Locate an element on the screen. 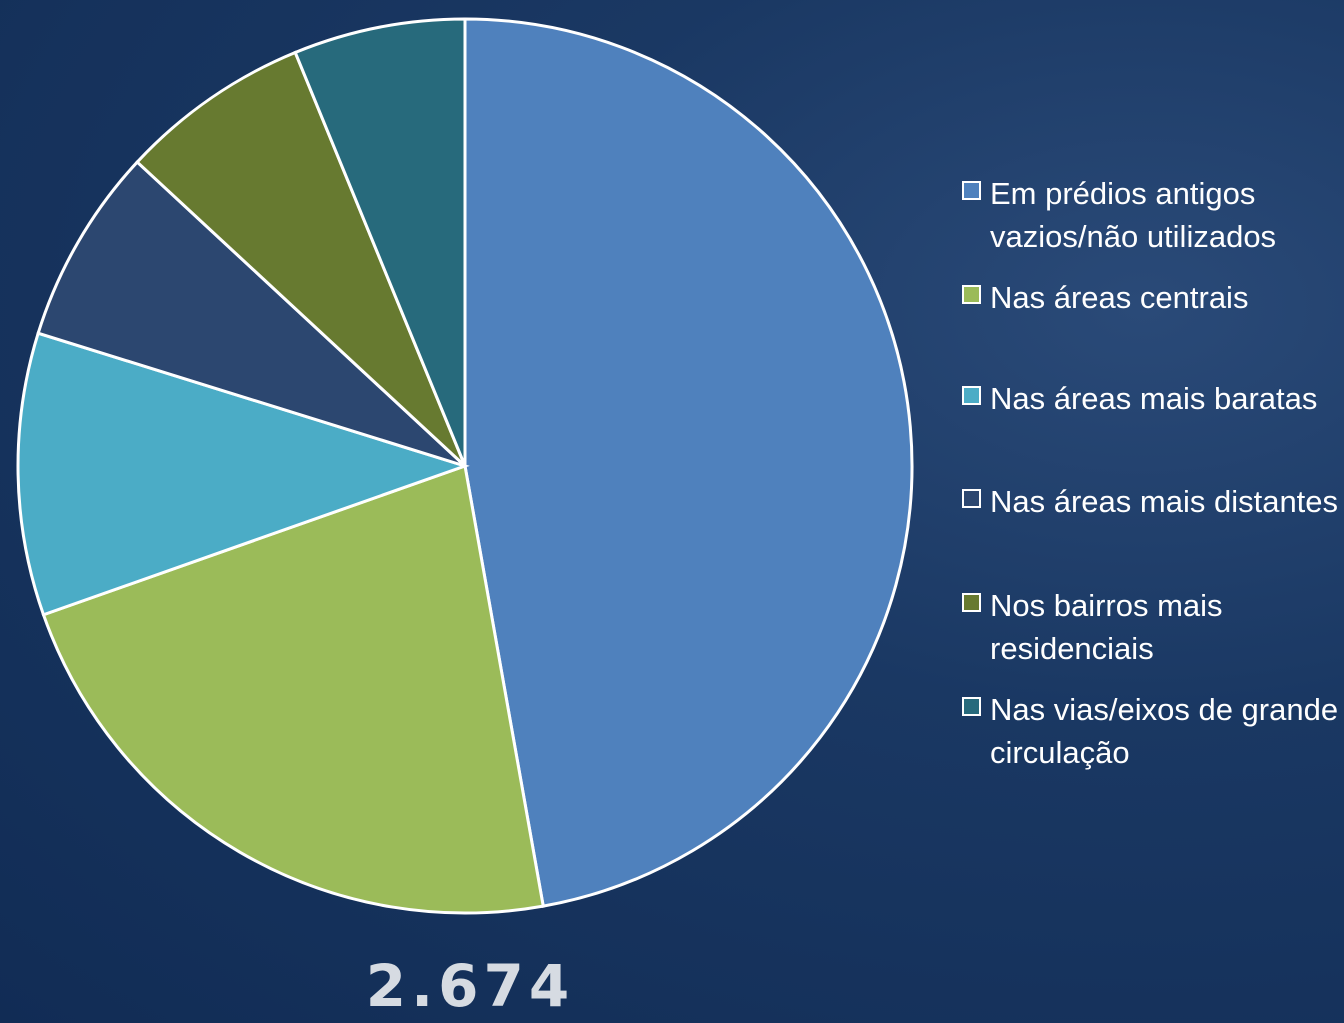  legend-item: Nas áreas centrais is located at coordinates (1152, 297).